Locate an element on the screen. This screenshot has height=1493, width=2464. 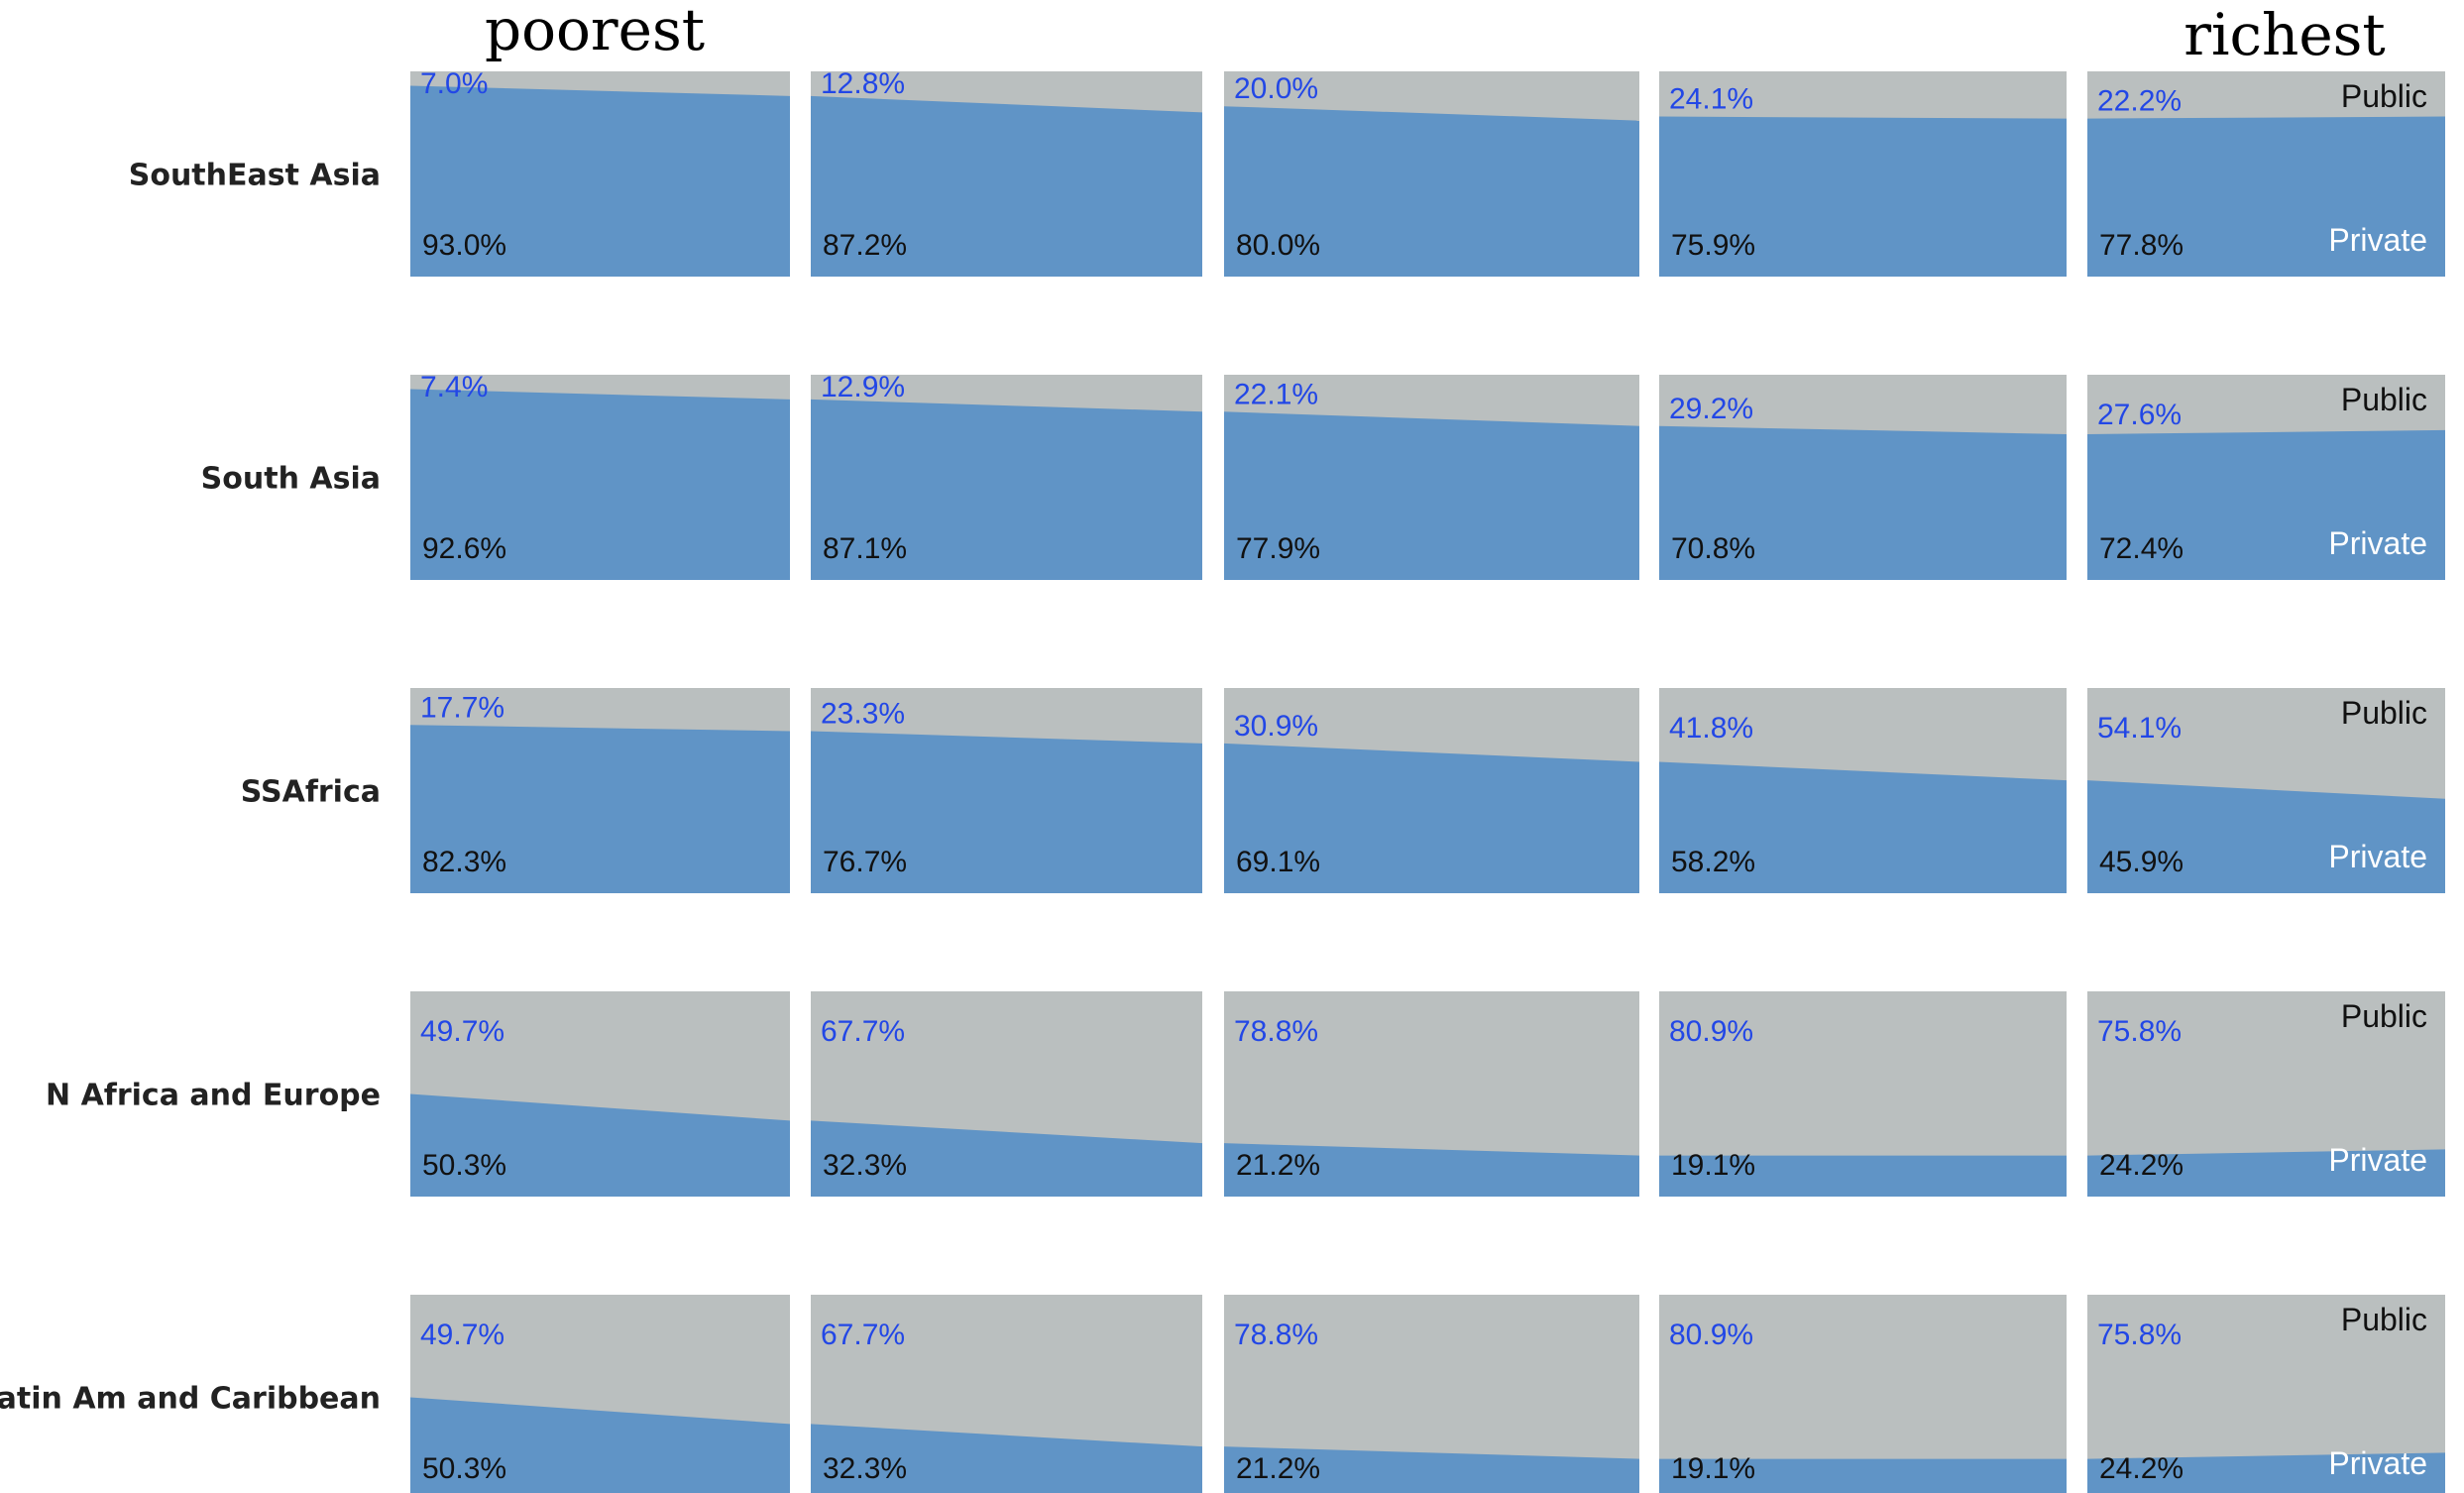
public-share-label: 29.2% is located at coordinates (1711, 409).